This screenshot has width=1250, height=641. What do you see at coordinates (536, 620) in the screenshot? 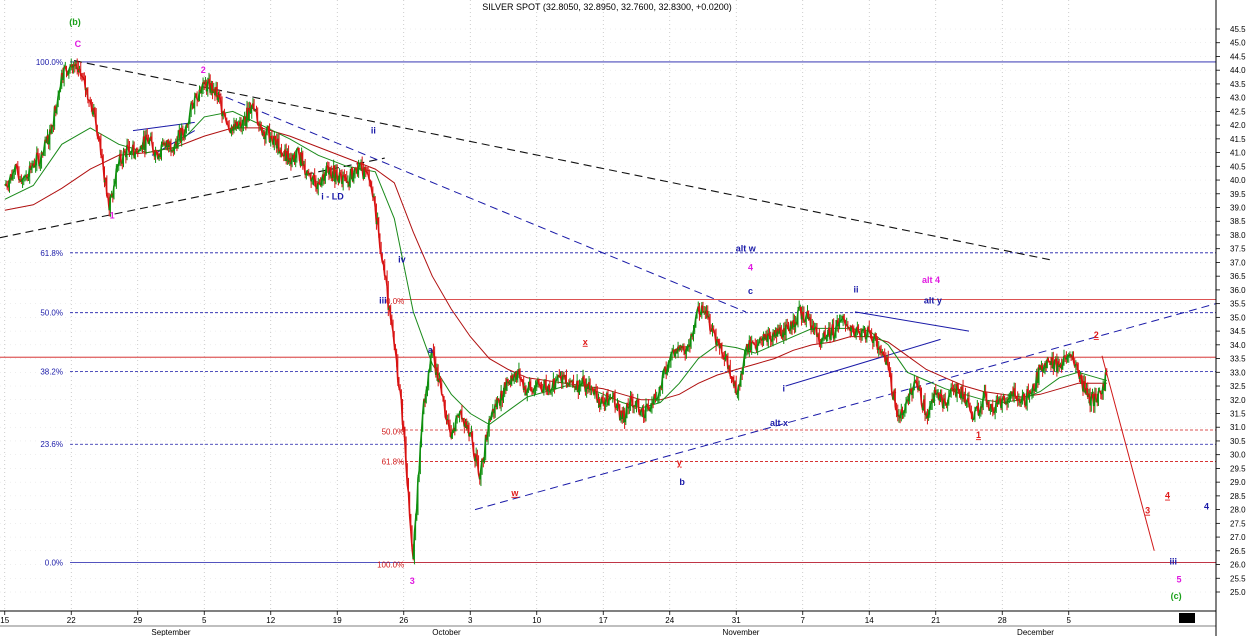
I see `x-tick-label: 10` at bounding box center [536, 620].